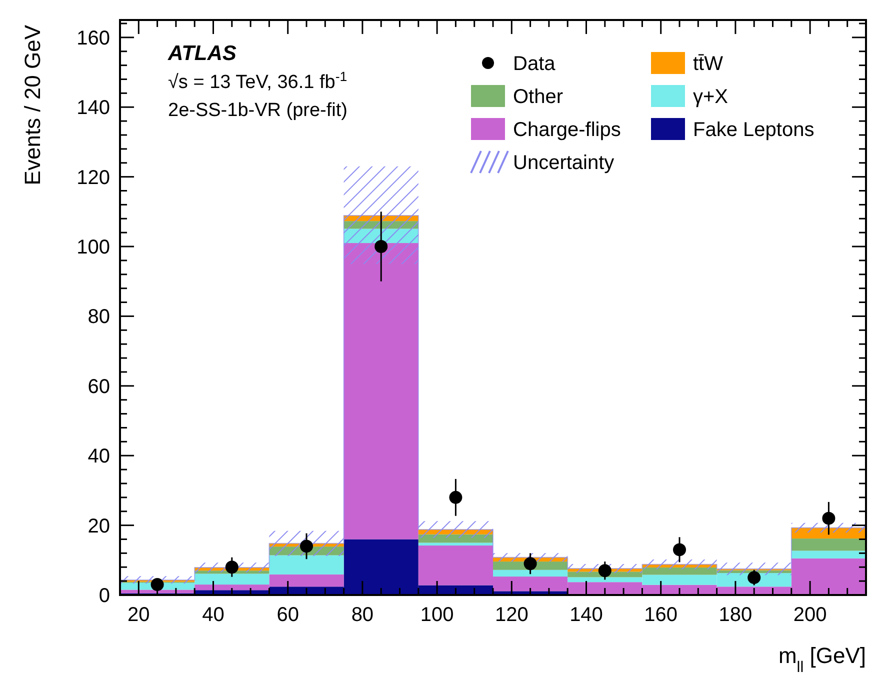 Image resolution: width=876 pixels, height=681 pixels. I want to click on legend-label: γ+X, so click(710, 97).